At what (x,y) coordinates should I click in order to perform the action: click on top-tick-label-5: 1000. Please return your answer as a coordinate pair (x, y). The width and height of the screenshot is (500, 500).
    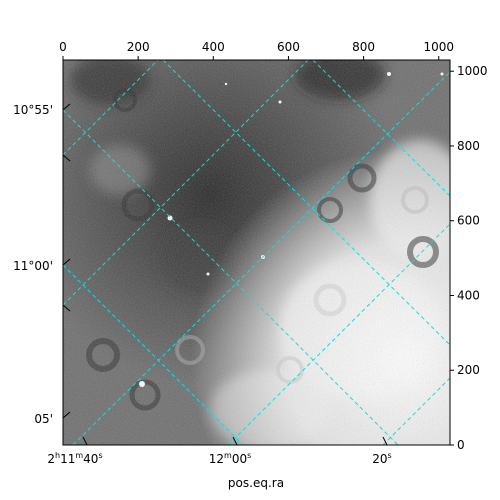
    Looking at the image, I should click on (438, 47).